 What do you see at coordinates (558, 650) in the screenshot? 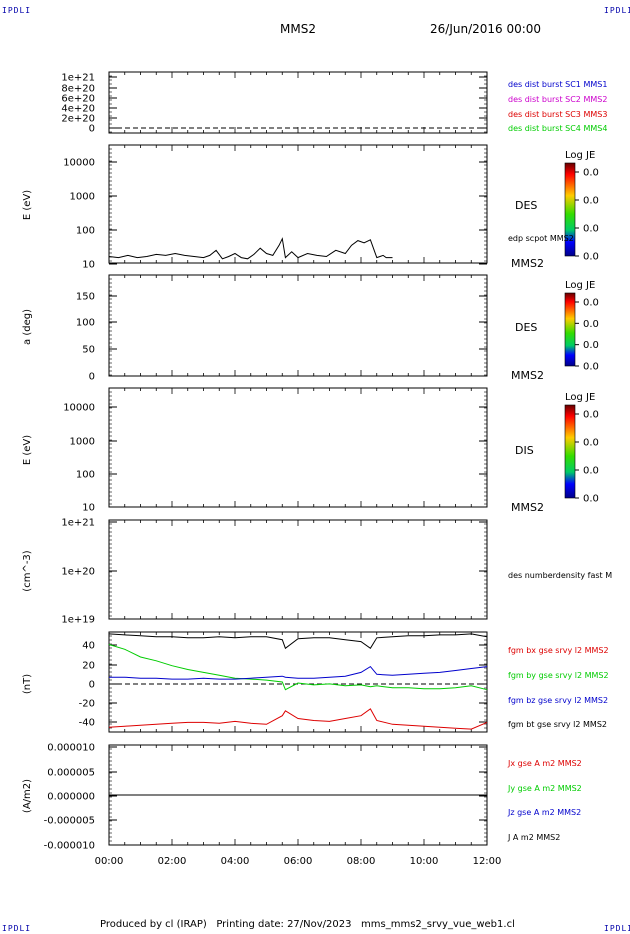
I see `legend-entry: fgm bx gse srvy l2 MMS2` at bounding box center [558, 650].